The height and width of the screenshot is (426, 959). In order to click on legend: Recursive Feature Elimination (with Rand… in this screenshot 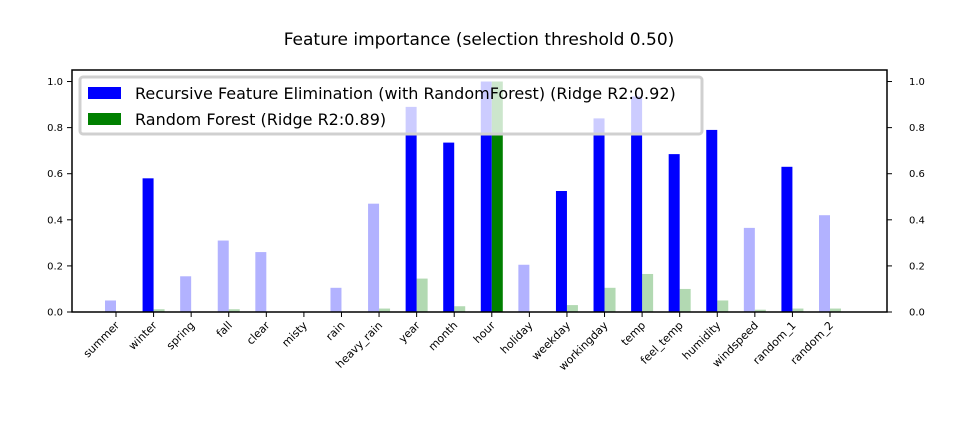, I will do `click(391, 105)`.